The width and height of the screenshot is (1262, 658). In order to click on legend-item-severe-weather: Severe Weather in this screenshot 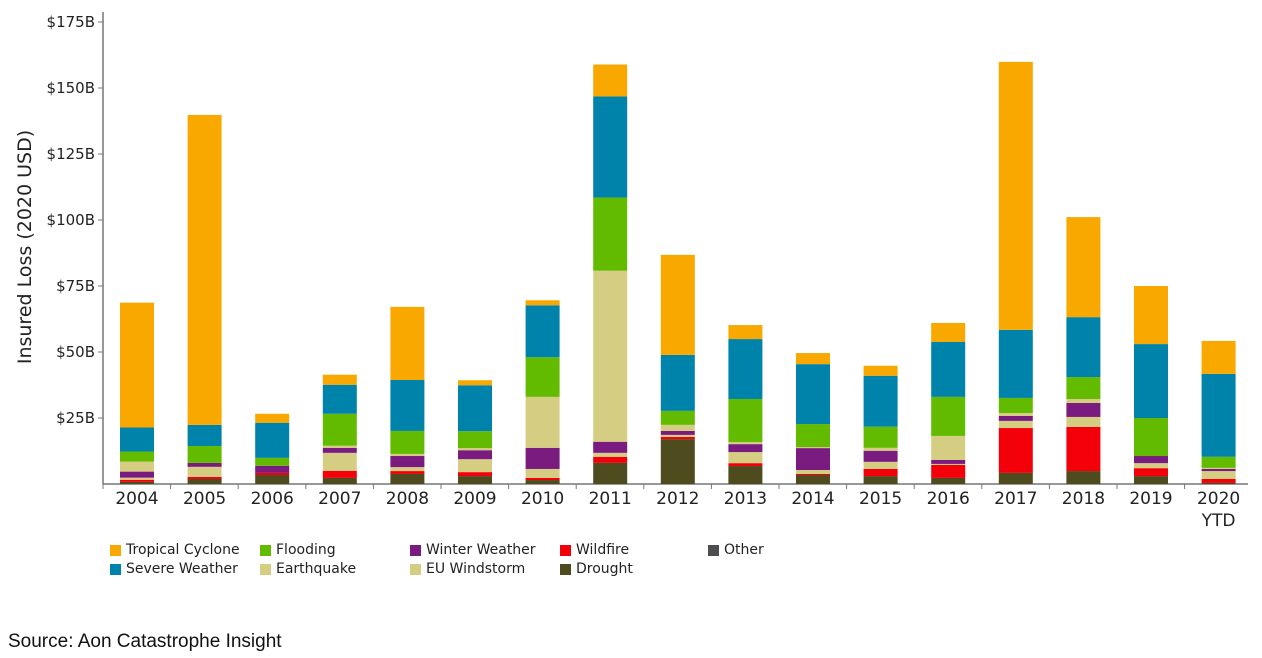, I will do `click(174, 569)`.